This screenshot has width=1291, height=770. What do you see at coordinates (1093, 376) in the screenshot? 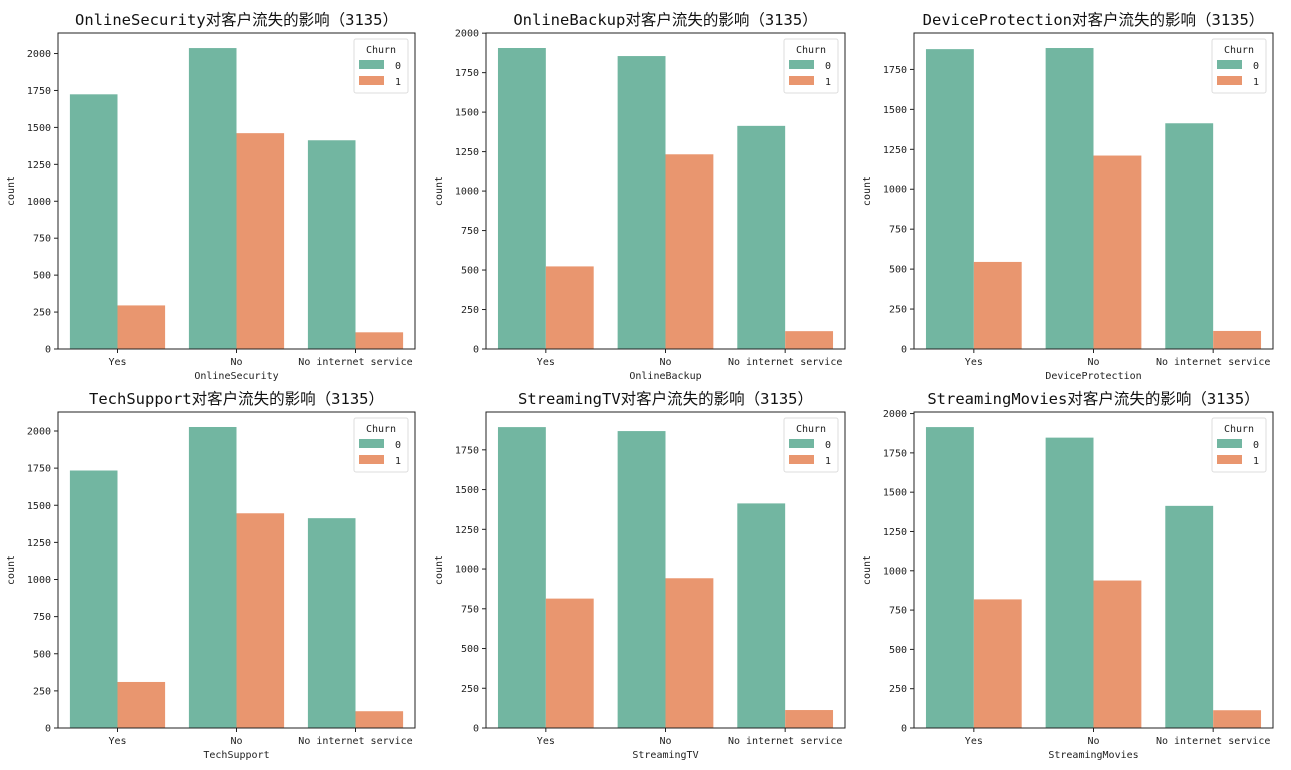
I see `x-axis-label: DeviceProtection` at bounding box center [1093, 376].